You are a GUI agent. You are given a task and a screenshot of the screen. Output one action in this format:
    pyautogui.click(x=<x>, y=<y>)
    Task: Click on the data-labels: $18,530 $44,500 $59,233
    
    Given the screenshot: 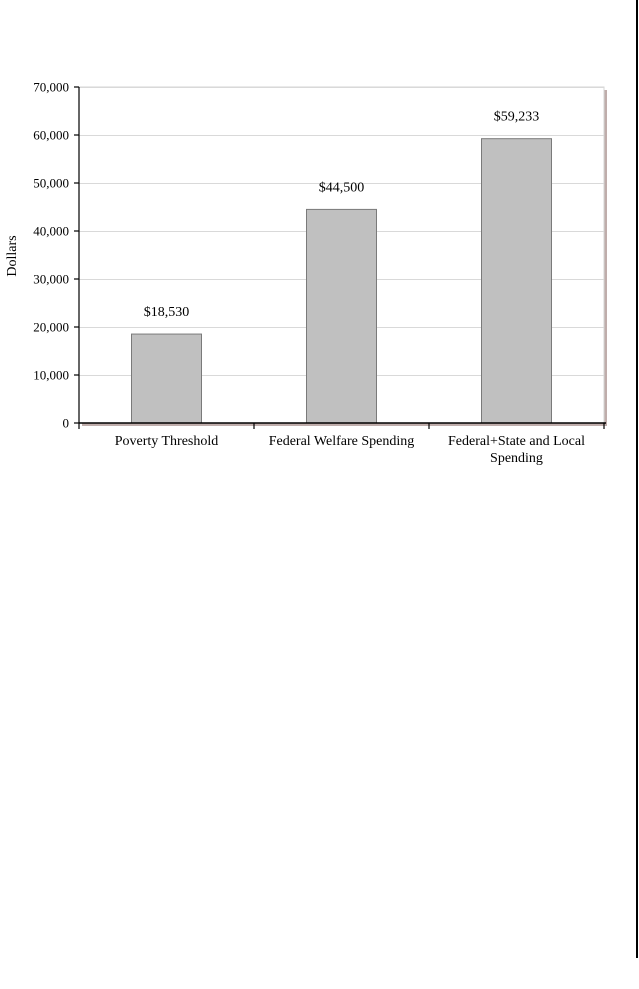 What is the action you would take?
    pyautogui.click(x=342, y=215)
    